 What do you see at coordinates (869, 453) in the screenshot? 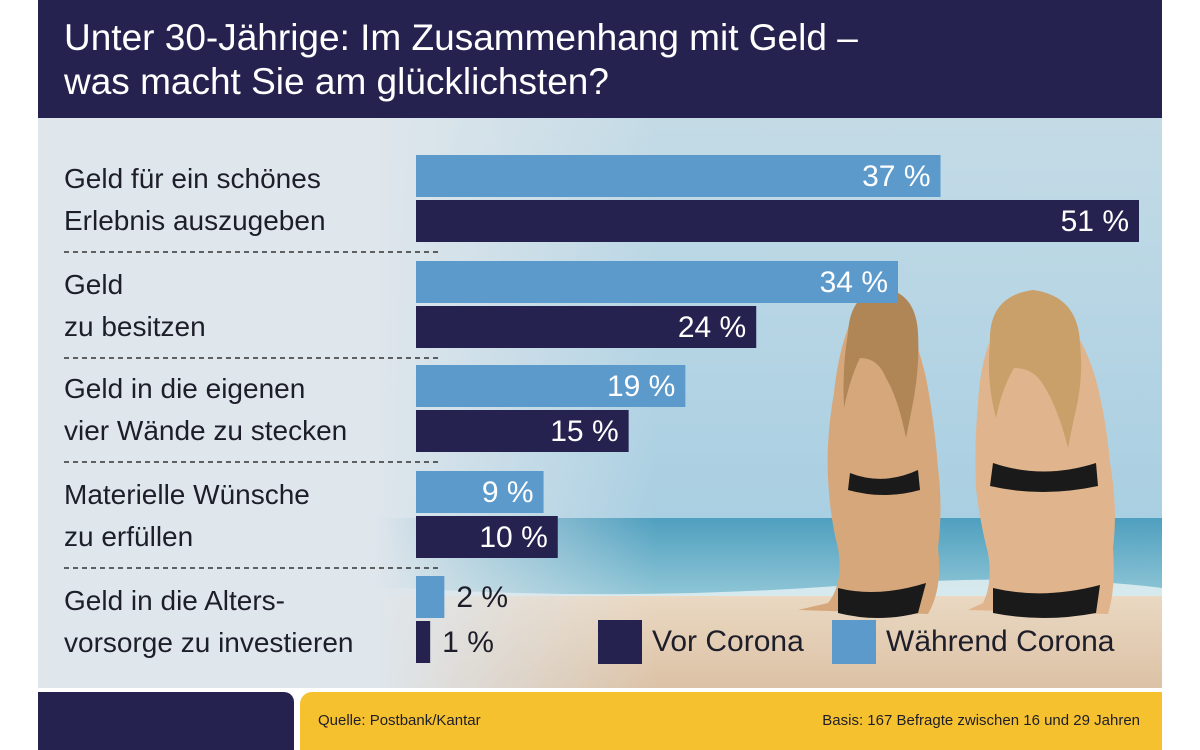
I see `woman-left` at bounding box center [869, 453].